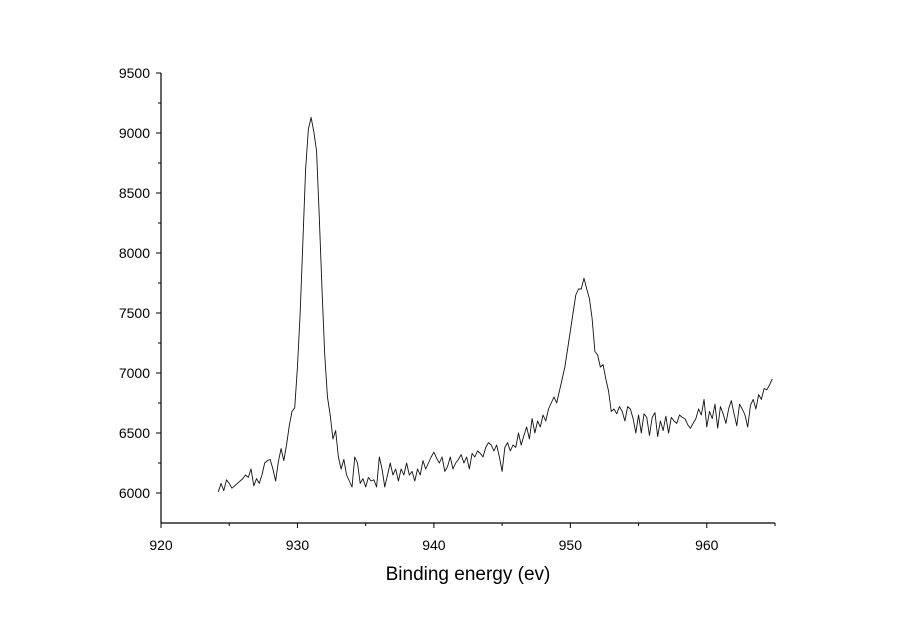  I want to click on x-tick-label: 960, so click(707, 545).